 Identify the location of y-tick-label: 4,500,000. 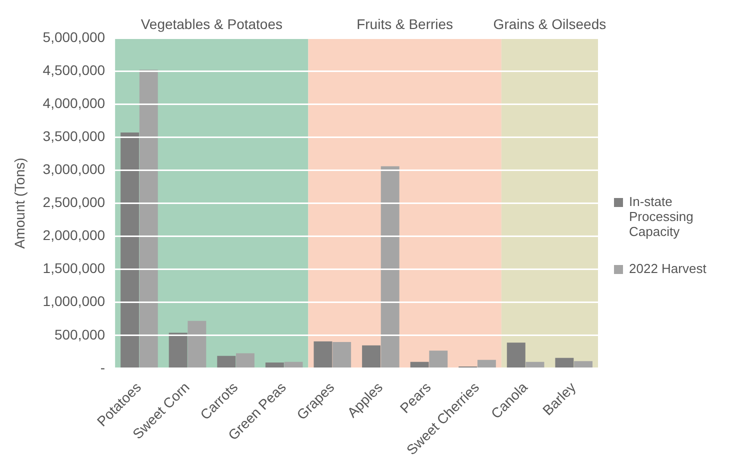
(74, 70).